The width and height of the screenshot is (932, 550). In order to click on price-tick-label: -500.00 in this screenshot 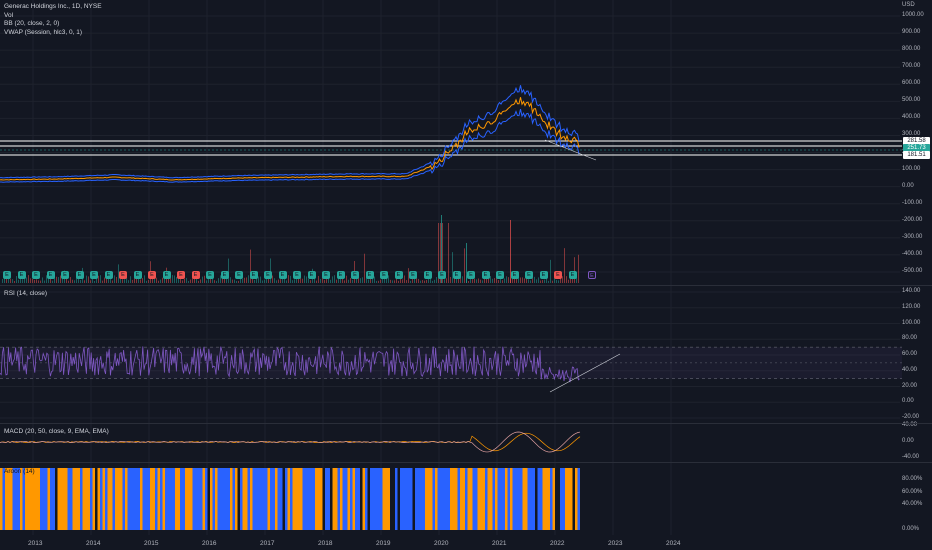, I will do `click(912, 271)`.